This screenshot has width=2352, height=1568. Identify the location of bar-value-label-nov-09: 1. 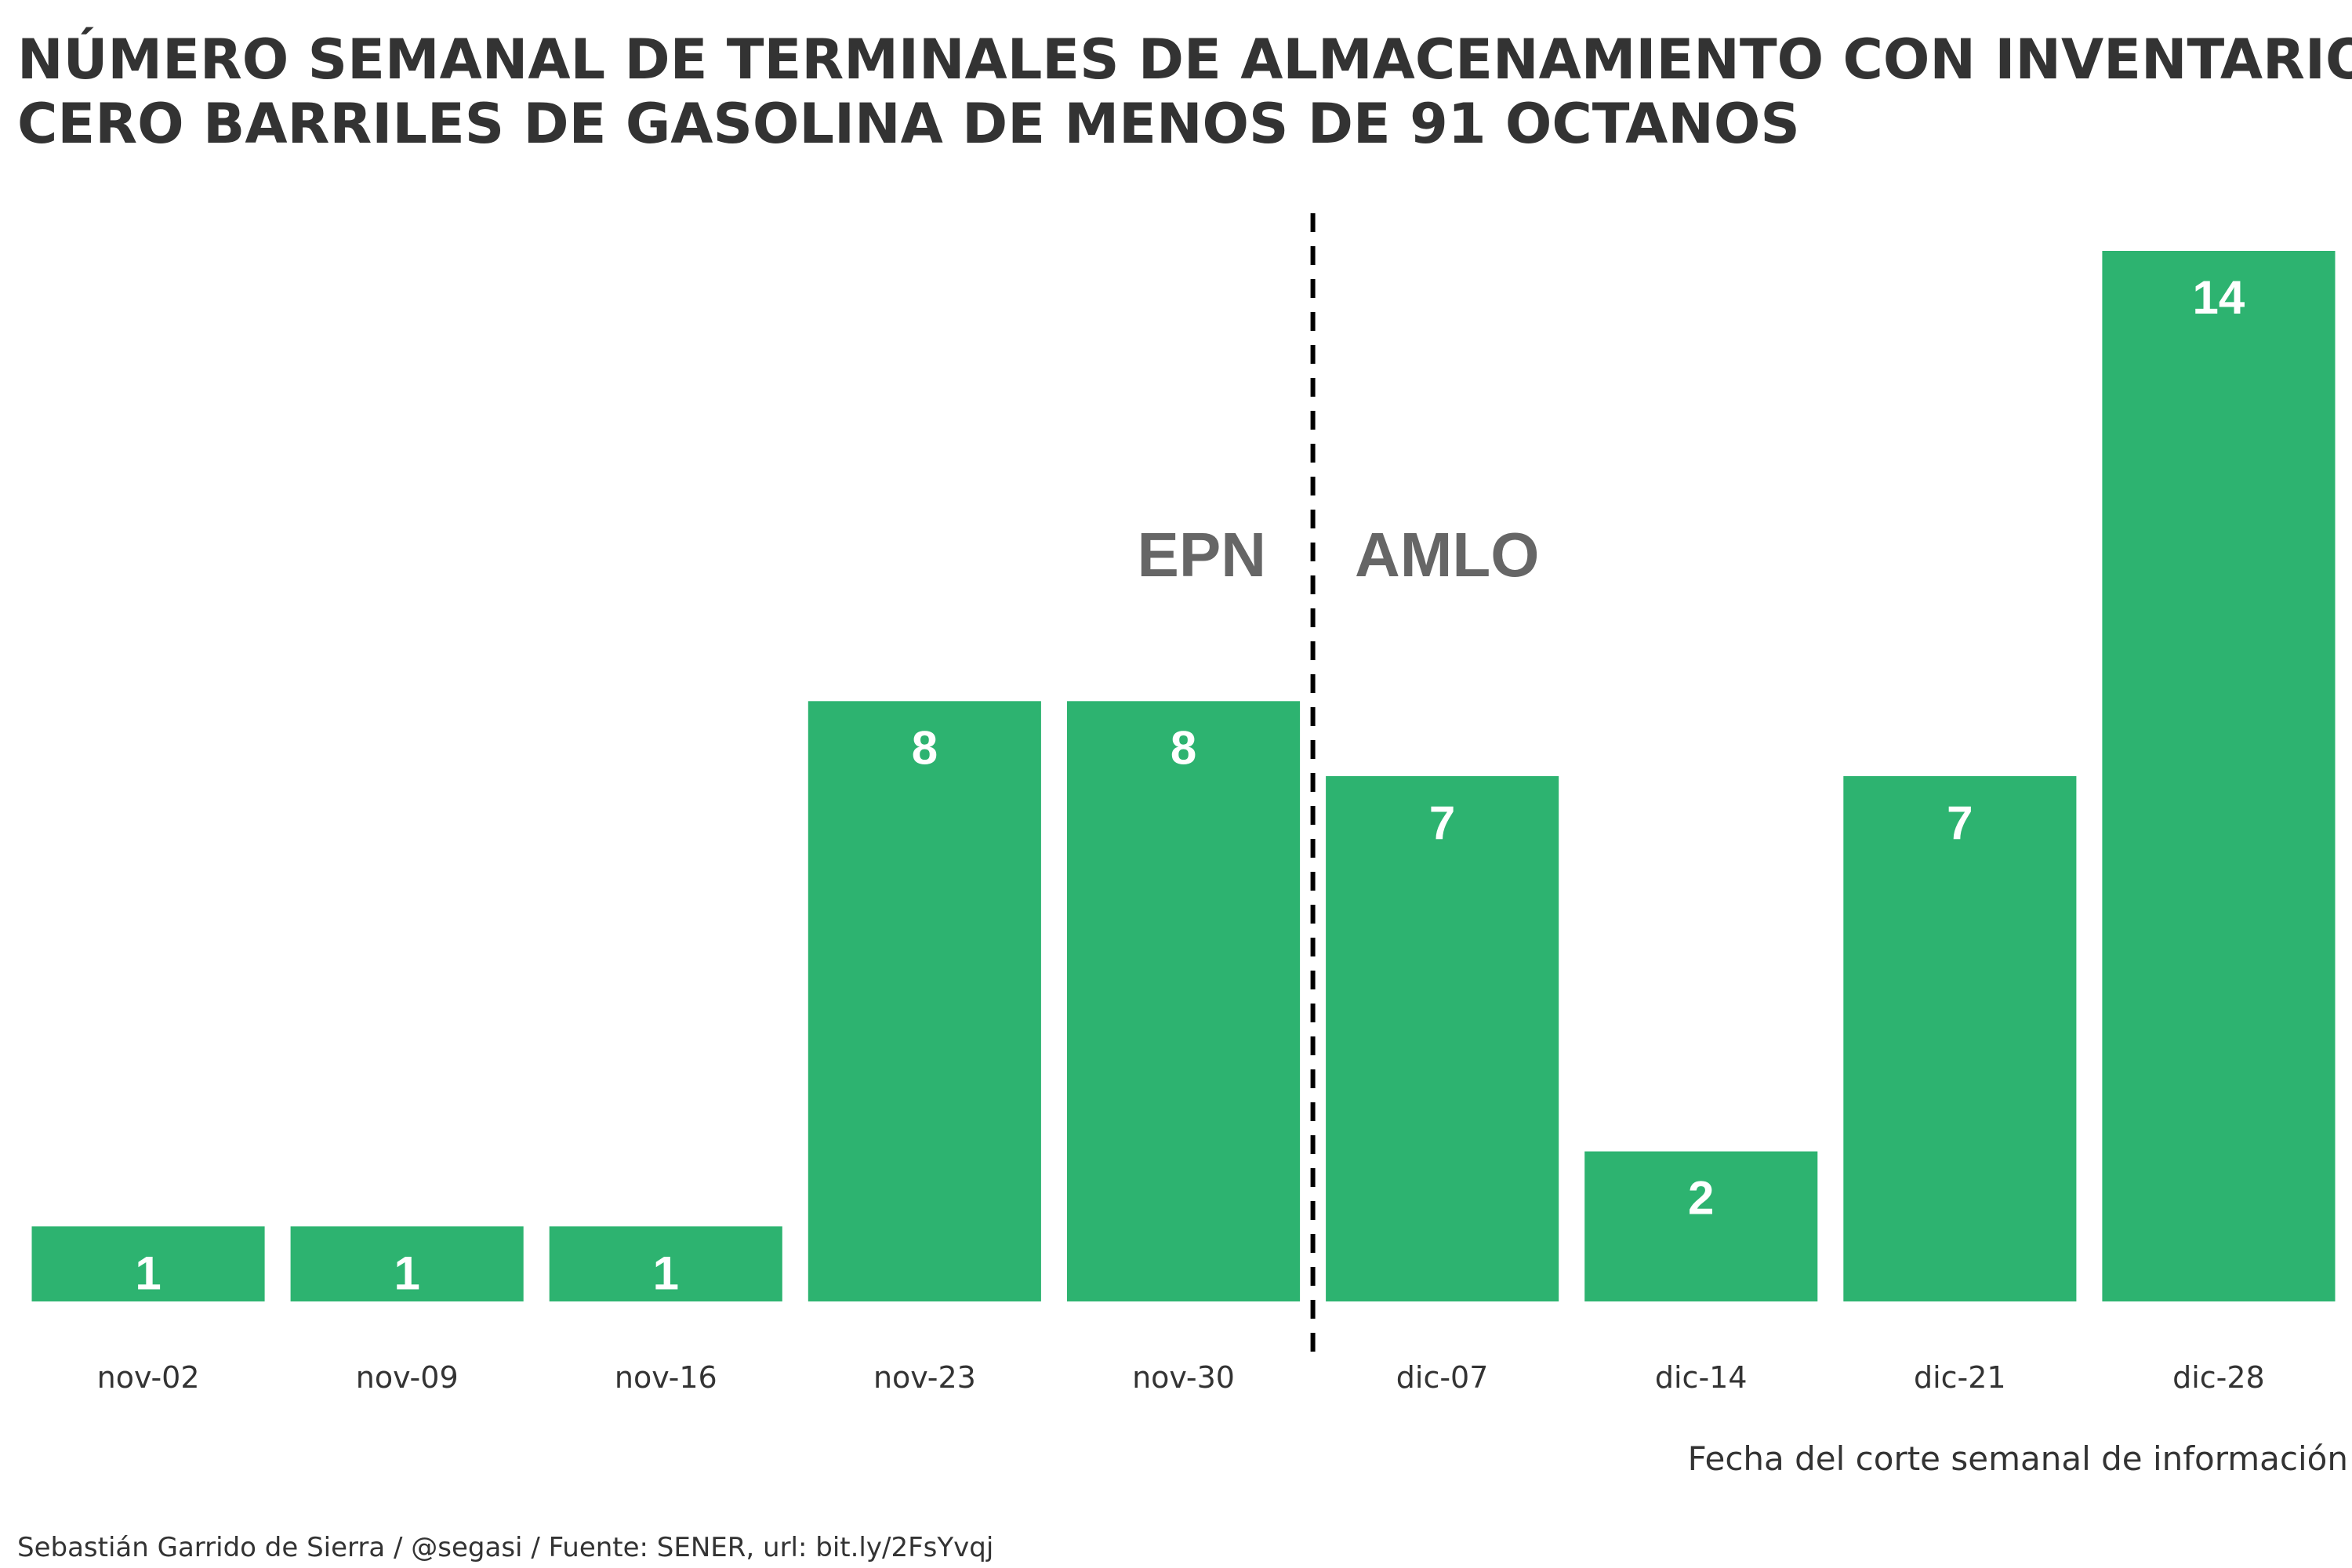
(407, 1273).